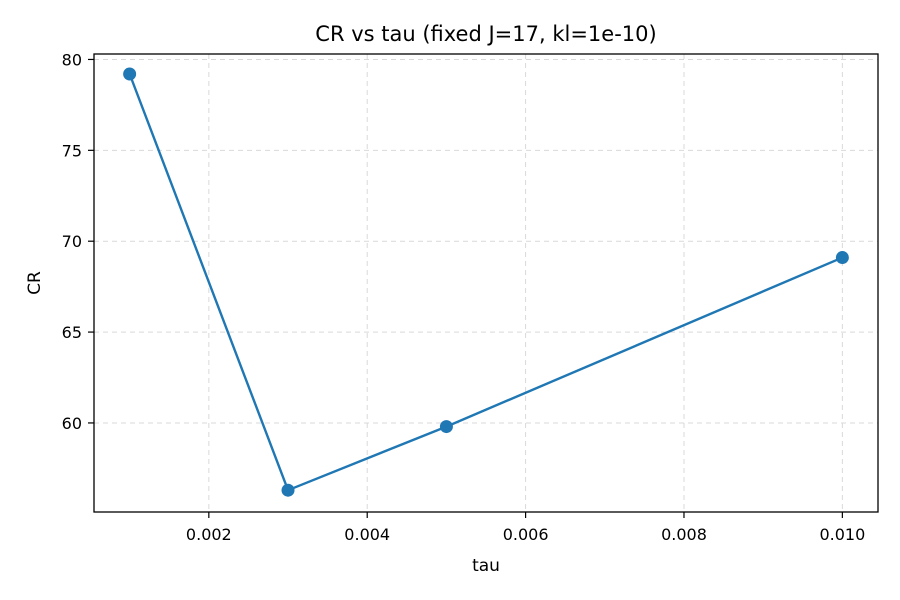 Image resolution: width=900 pixels, height=600 pixels. Describe the element at coordinates (35, 283) in the screenshot. I see `y-axis-label: CR` at that location.